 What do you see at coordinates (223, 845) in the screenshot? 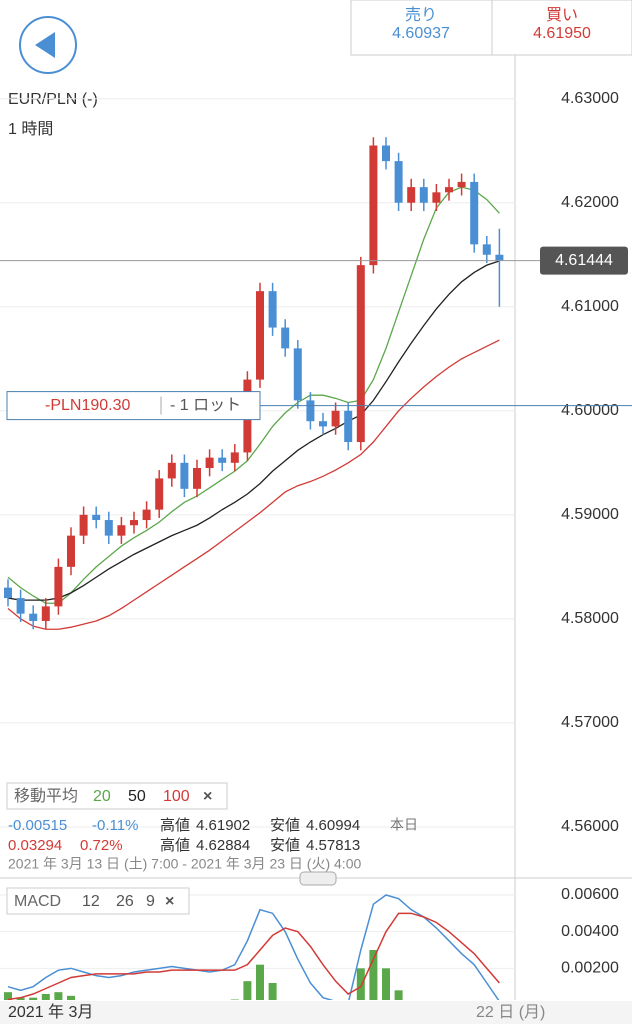
I see `range-high: 4.62884` at bounding box center [223, 845].